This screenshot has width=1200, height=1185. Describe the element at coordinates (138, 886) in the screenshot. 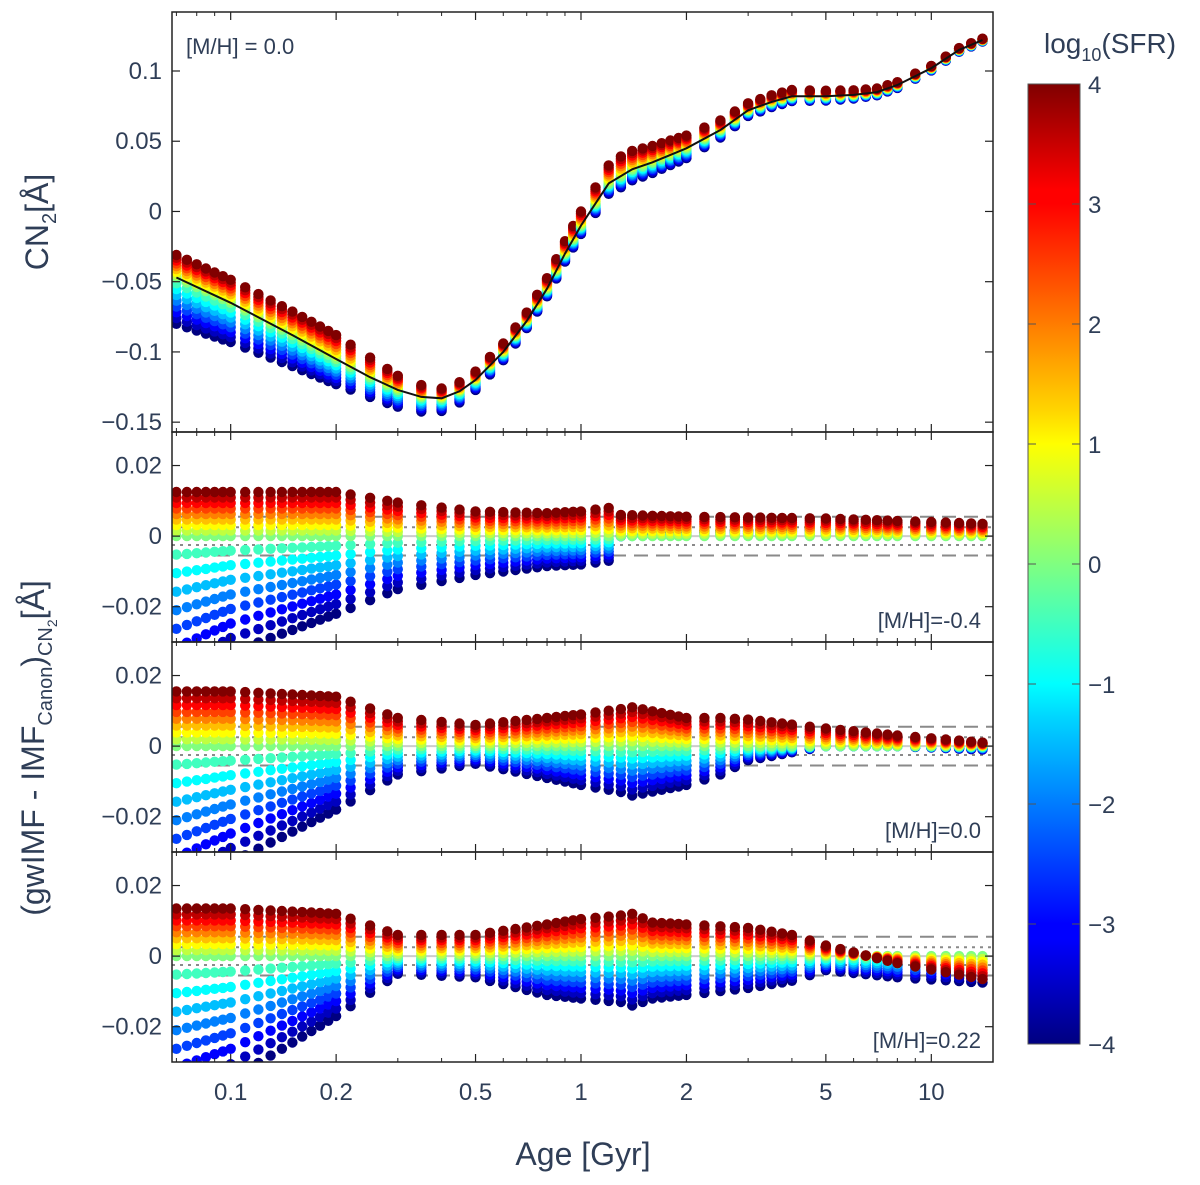

I see `y-tick-label: 0.02` at that location.